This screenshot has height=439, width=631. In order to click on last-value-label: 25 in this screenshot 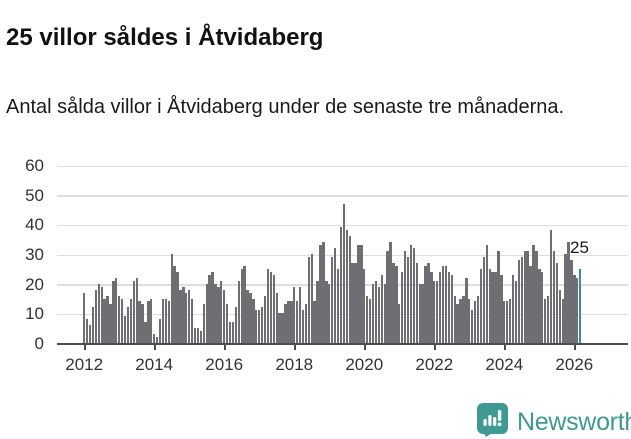, I will do `click(579, 247)`.